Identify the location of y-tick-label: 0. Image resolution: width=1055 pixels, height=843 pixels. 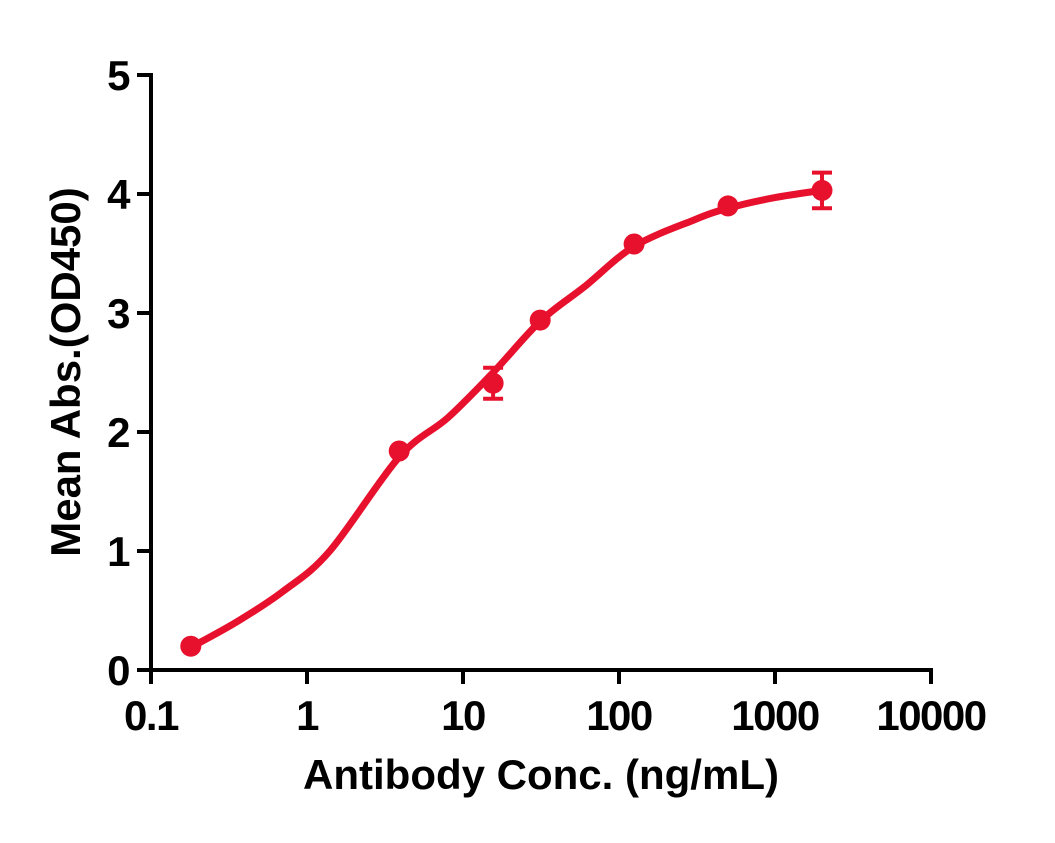
(118, 670).